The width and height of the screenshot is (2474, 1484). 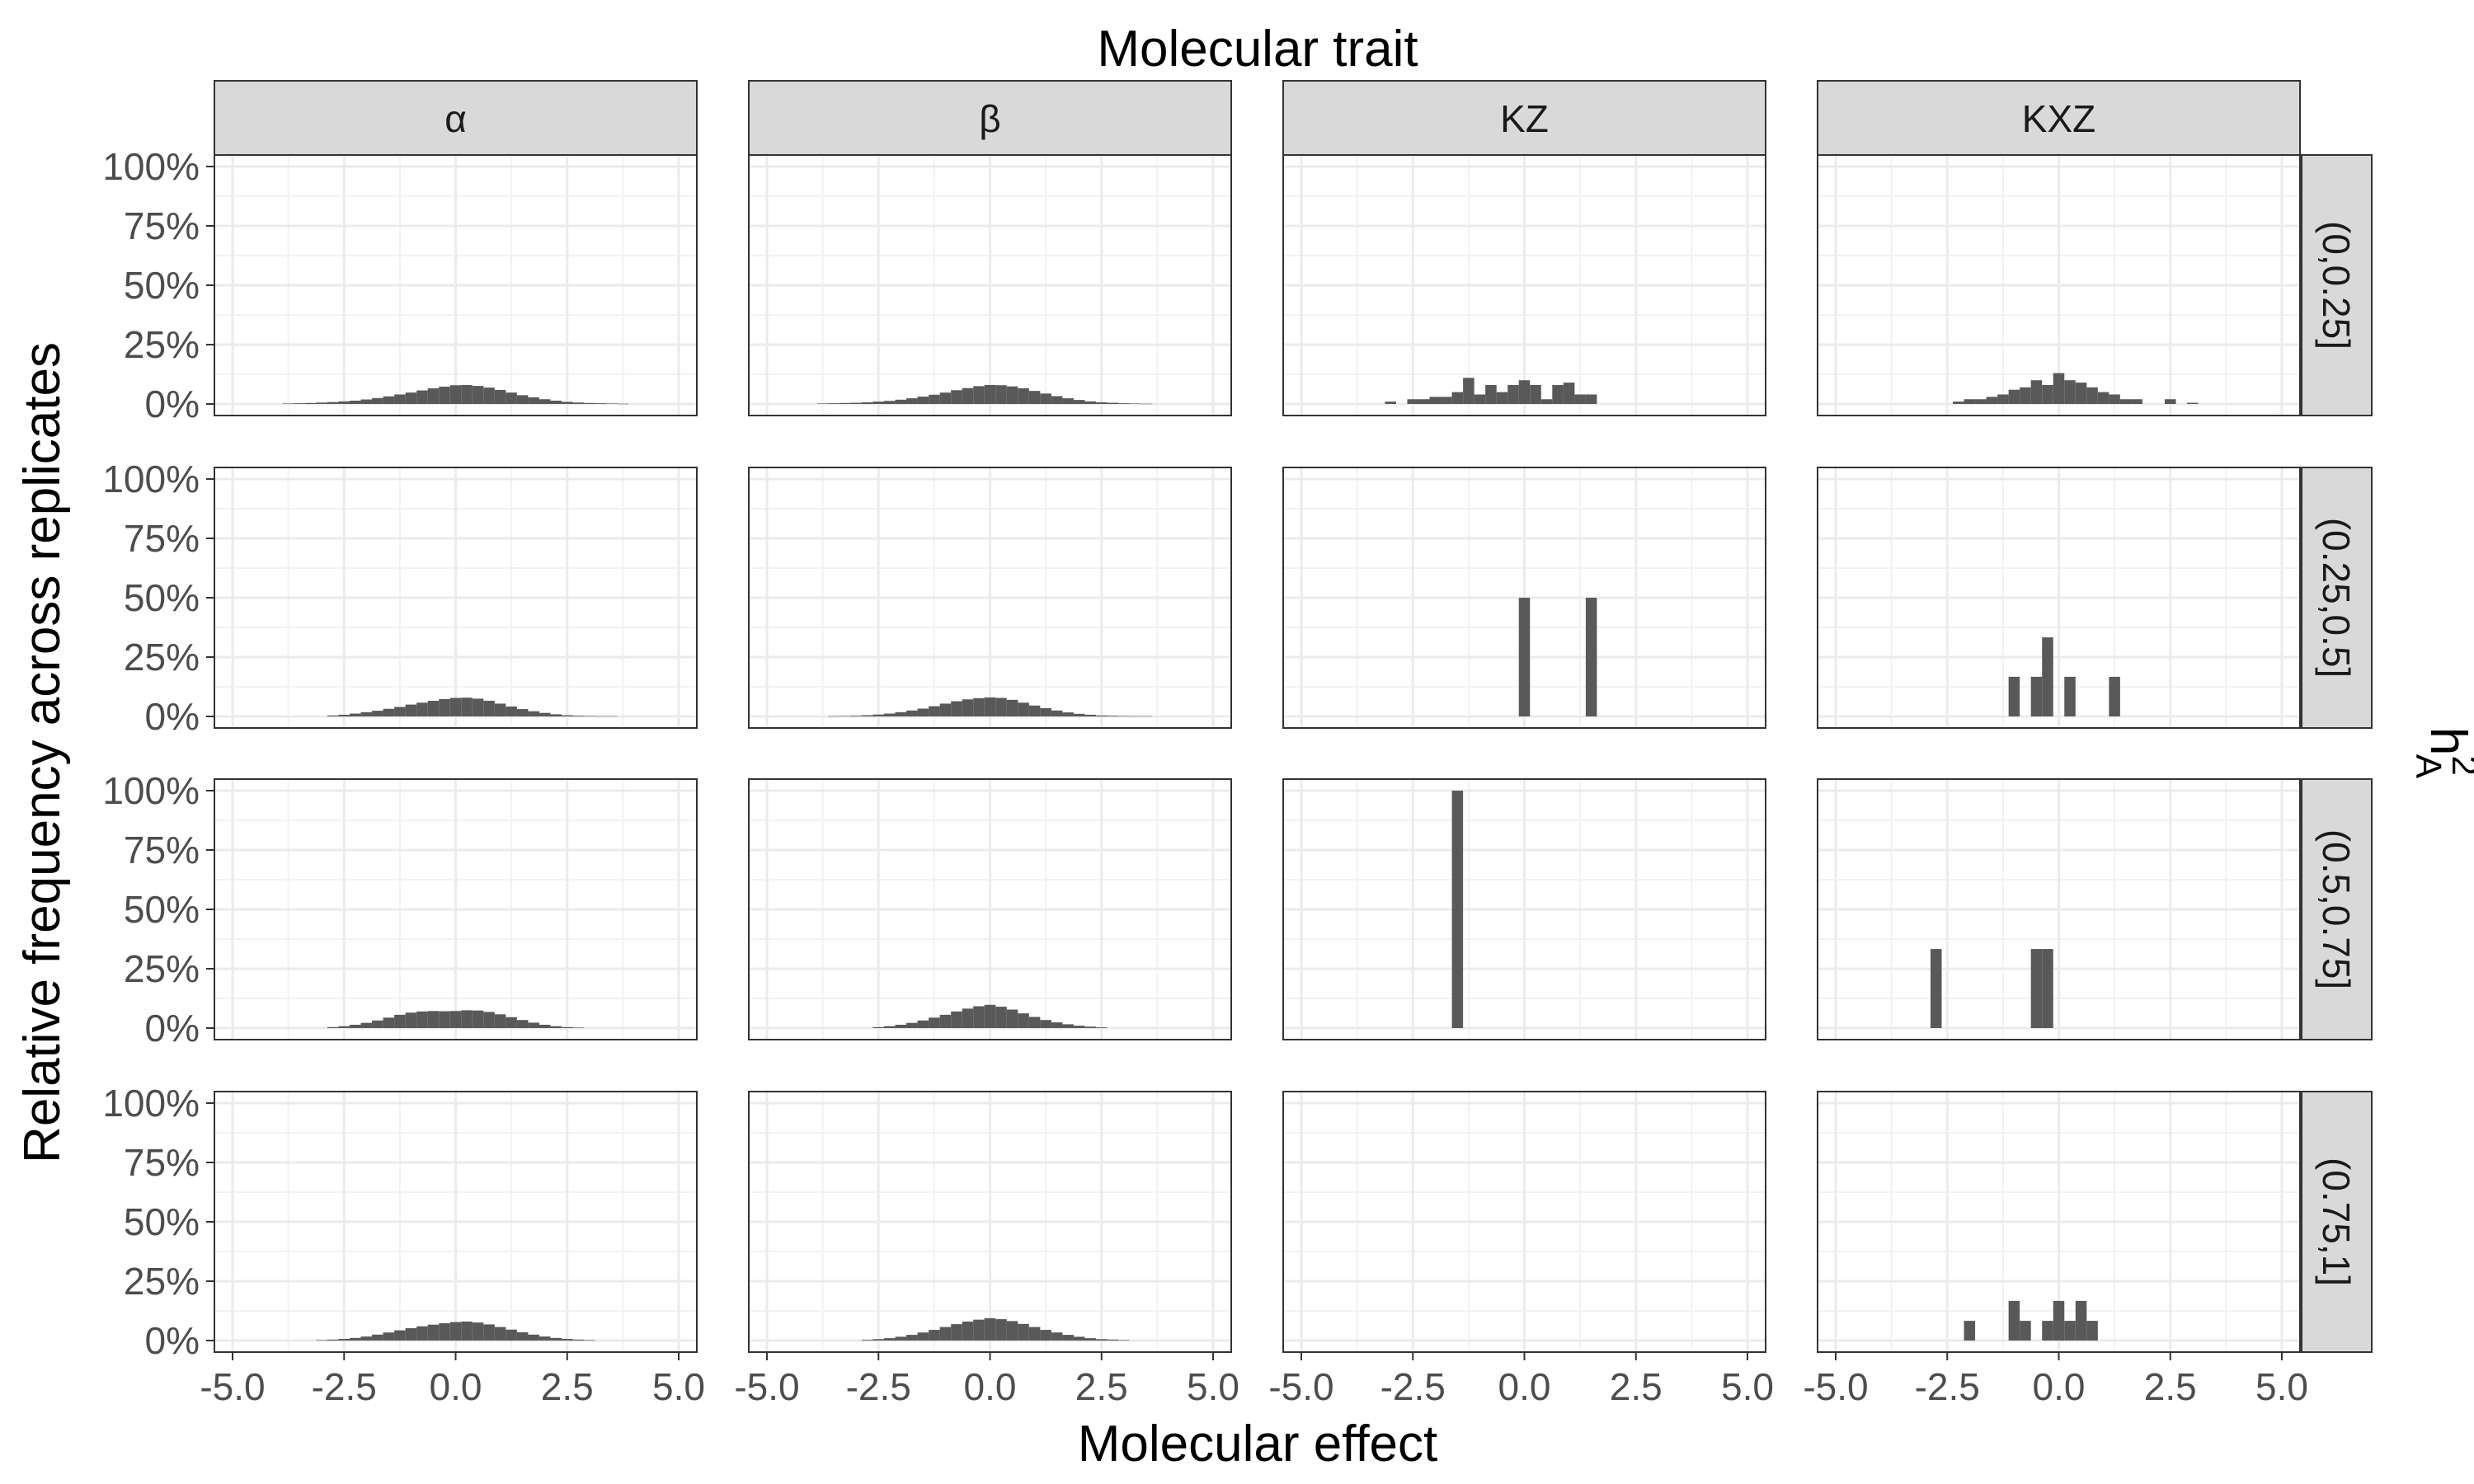 I want to click on column-strip-label: KZ, so click(x=1524, y=119).